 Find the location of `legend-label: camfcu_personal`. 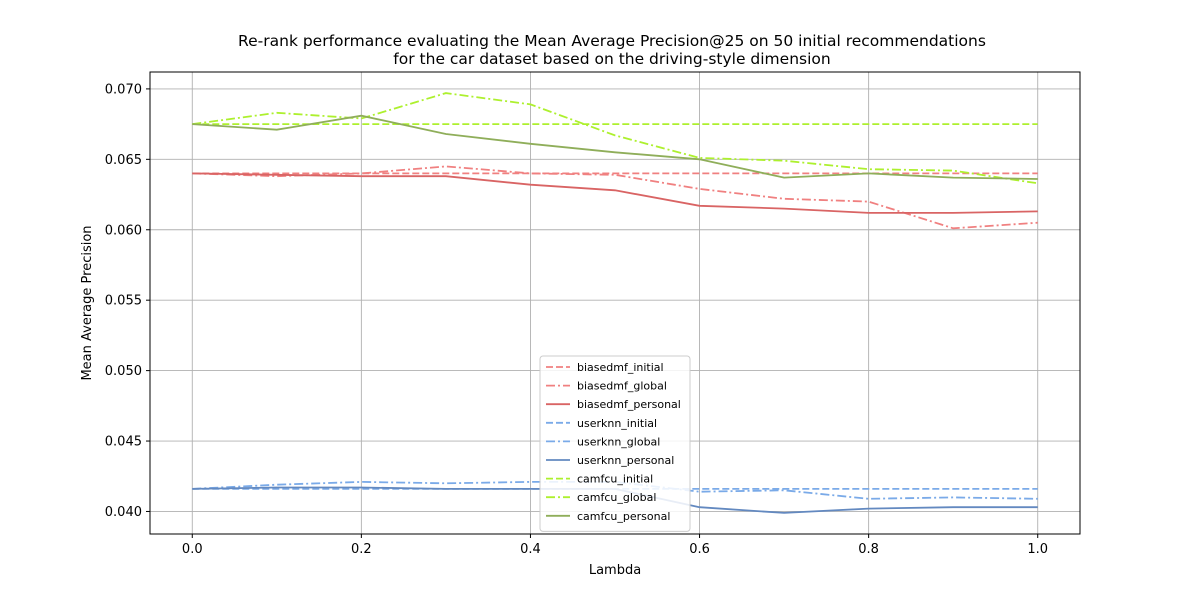

legend-label: camfcu_personal is located at coordinates (623, 516).